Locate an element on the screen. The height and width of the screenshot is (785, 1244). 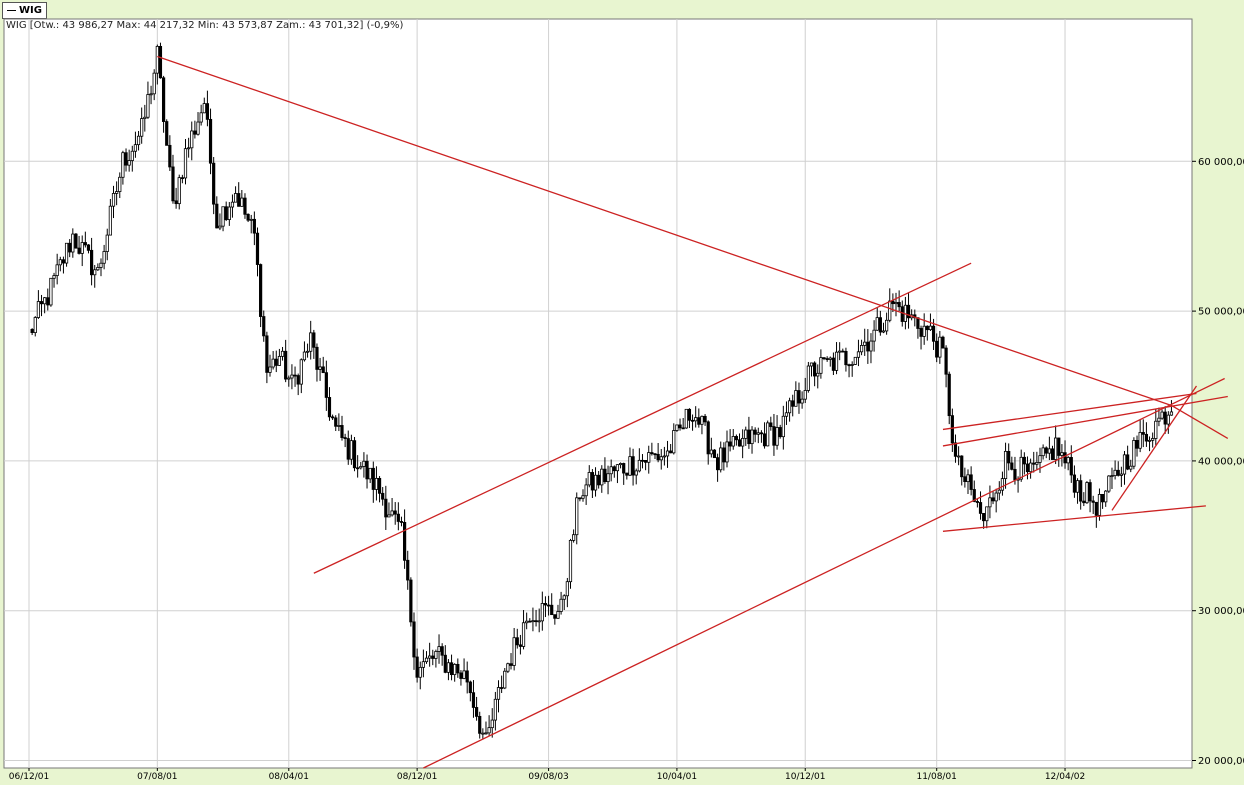
trendline is located at coordinates (1074, 518).